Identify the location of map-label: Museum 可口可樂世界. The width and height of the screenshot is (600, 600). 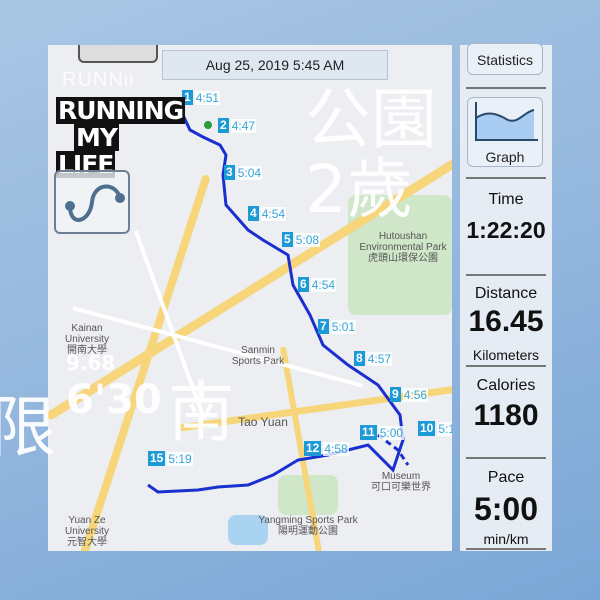
(401, 482).